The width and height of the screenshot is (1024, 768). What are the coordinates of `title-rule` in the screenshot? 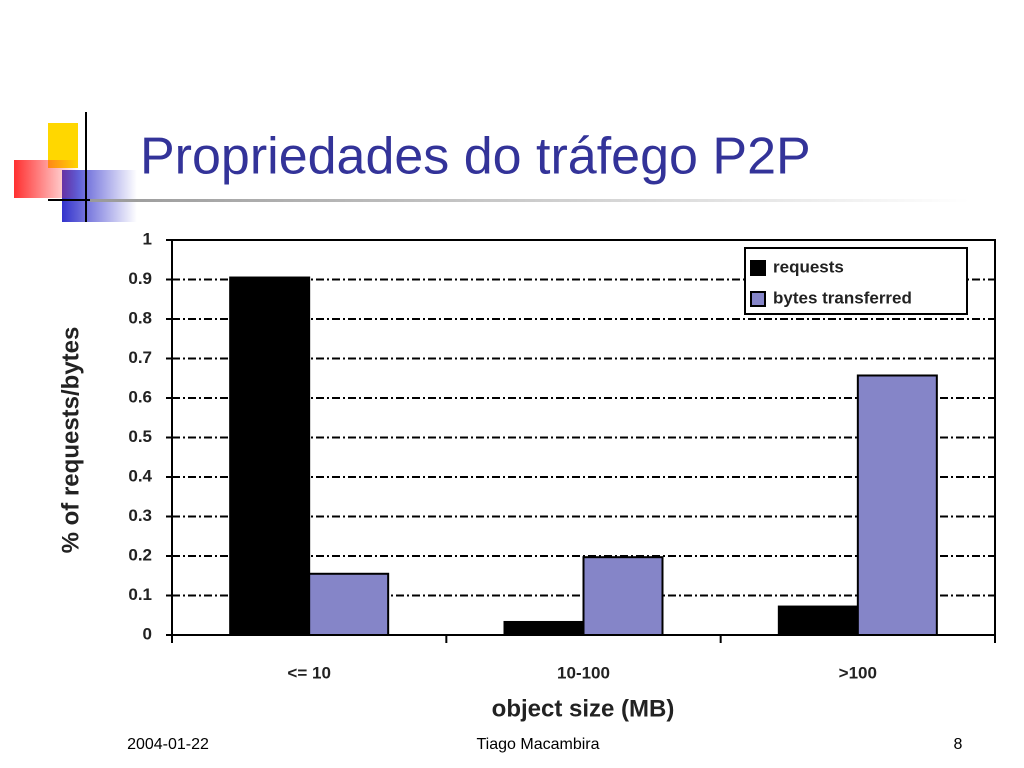 It's located at (530, 200).